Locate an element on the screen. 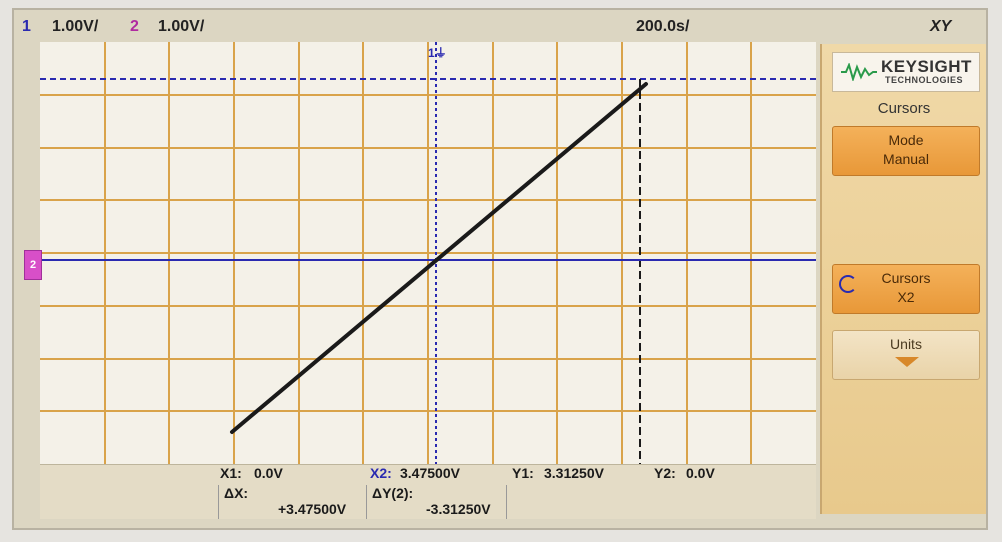 The height and width of the screenshot is (542, 1002). mode-value: Manual is located at coordinates (906, 159).